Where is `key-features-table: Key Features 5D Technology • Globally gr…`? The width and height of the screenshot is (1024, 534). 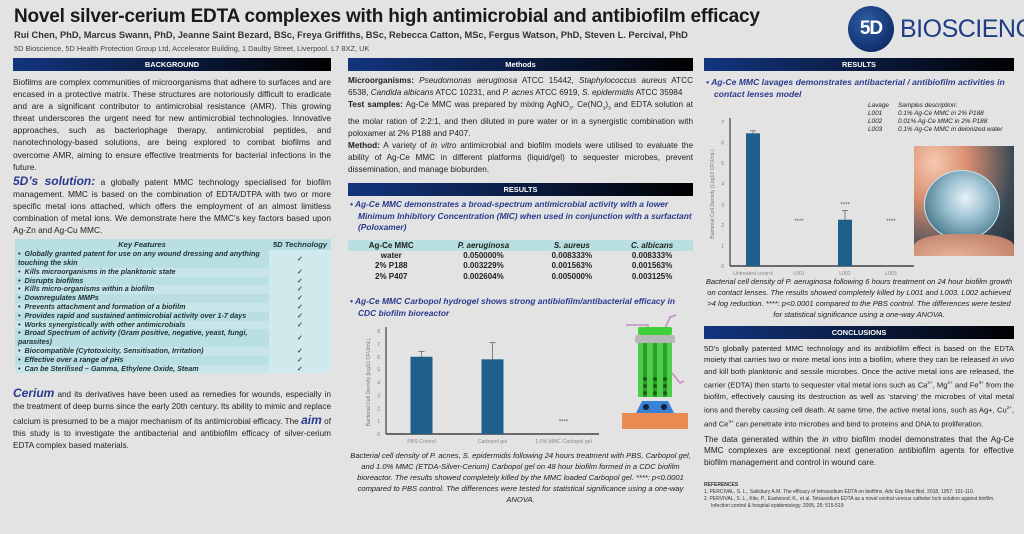 key-features-table: Key Features 5D Technology • Globally gr… is located at coordinates (173, 306).